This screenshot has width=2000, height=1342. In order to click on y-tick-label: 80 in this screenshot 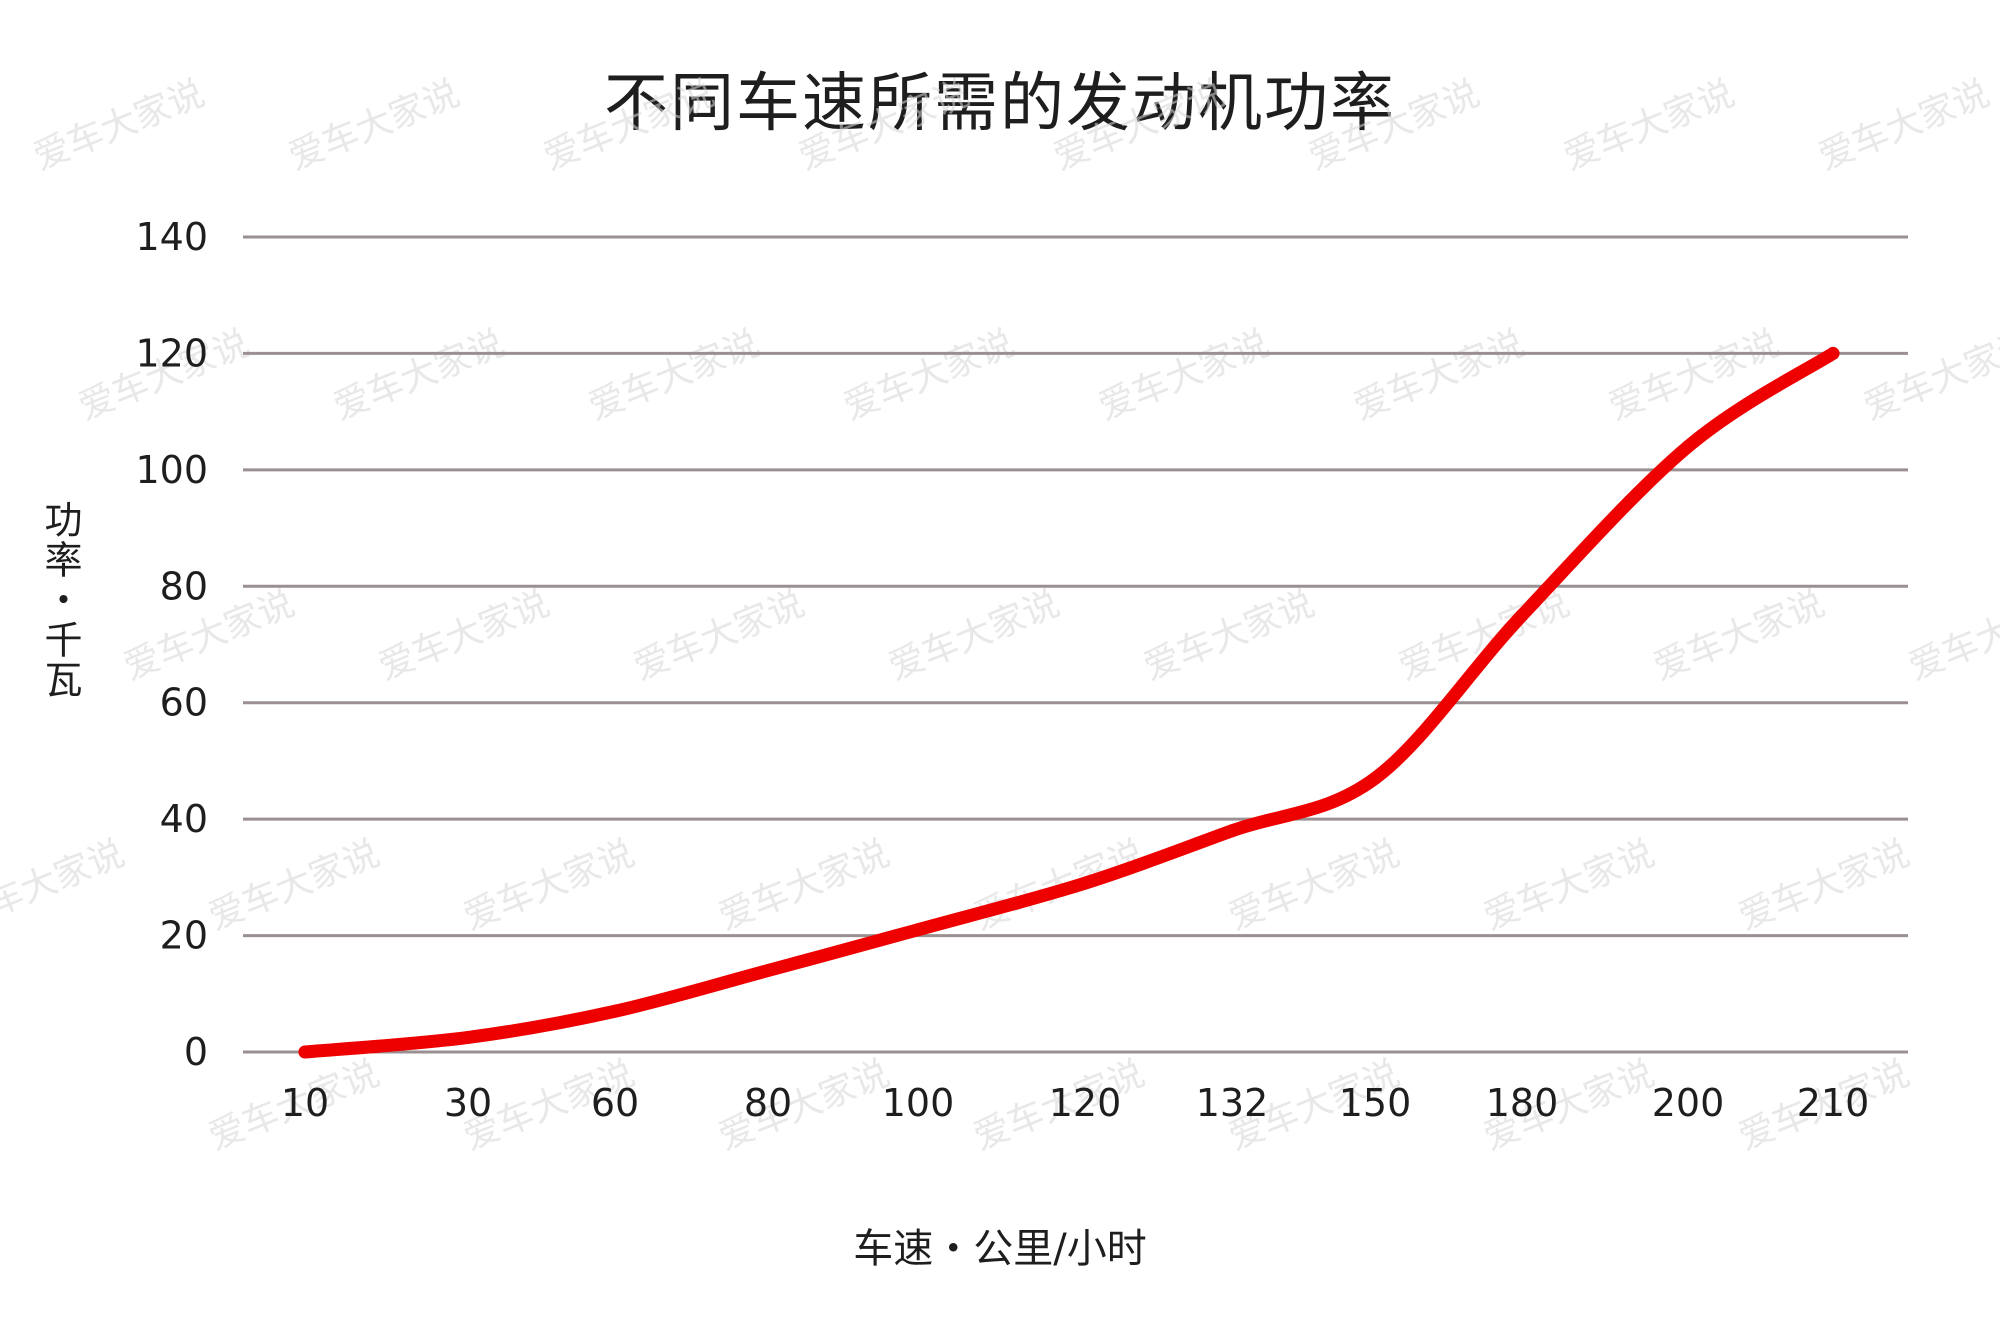, I will do `click(184, 586)`.